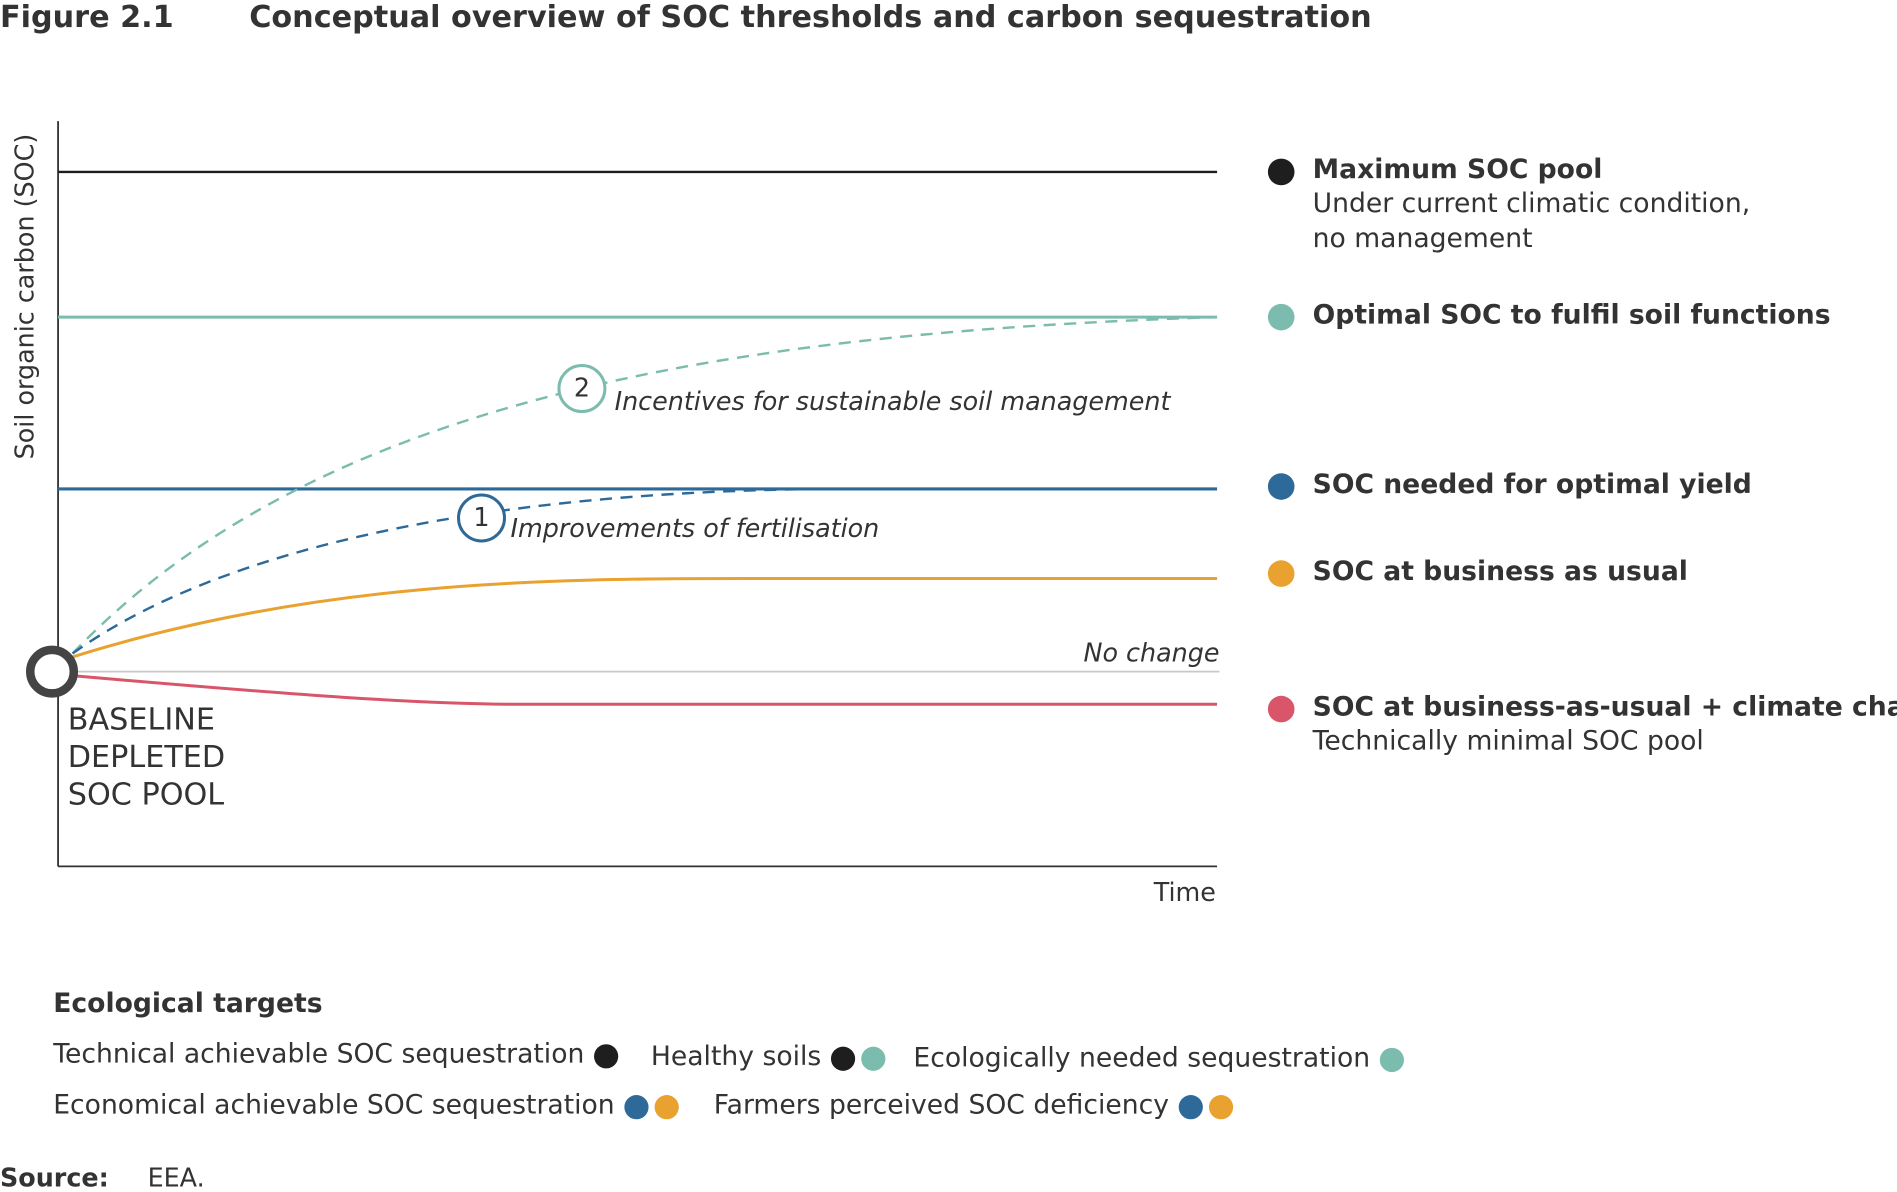 The image size is (1897, 1192). What do you see at coordinates (318, 1054) in the screenshot?
I see `target-label: Technical achievable SOC sequestration` at bounding box center [318, 1054].